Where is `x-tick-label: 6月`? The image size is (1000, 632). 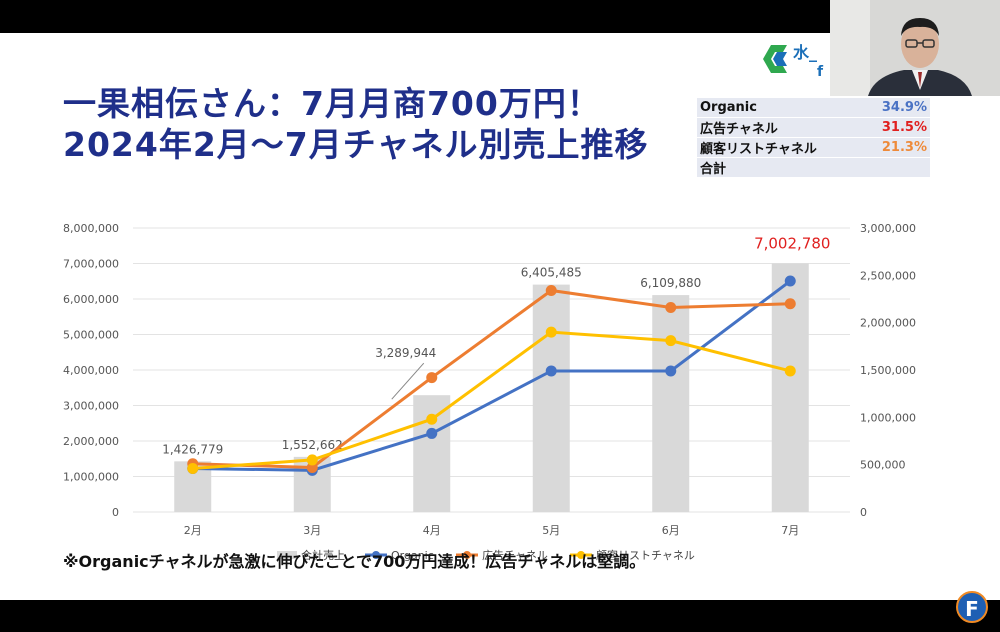 x-tick-label: 6月 is located at coordinates (671, 530).